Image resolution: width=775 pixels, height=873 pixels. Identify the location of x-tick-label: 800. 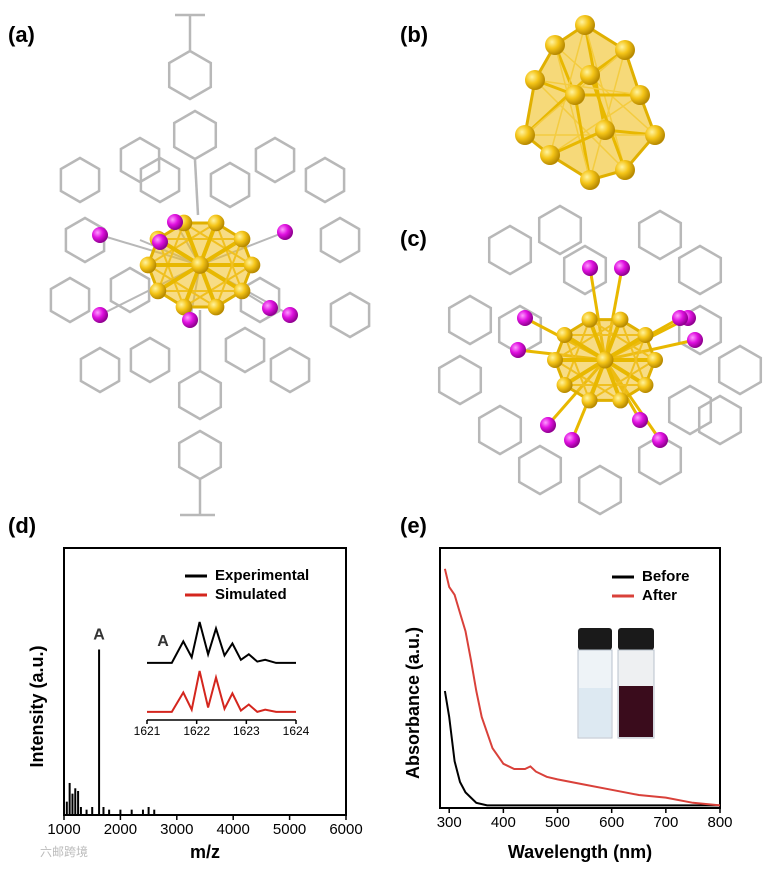
(719, 822).